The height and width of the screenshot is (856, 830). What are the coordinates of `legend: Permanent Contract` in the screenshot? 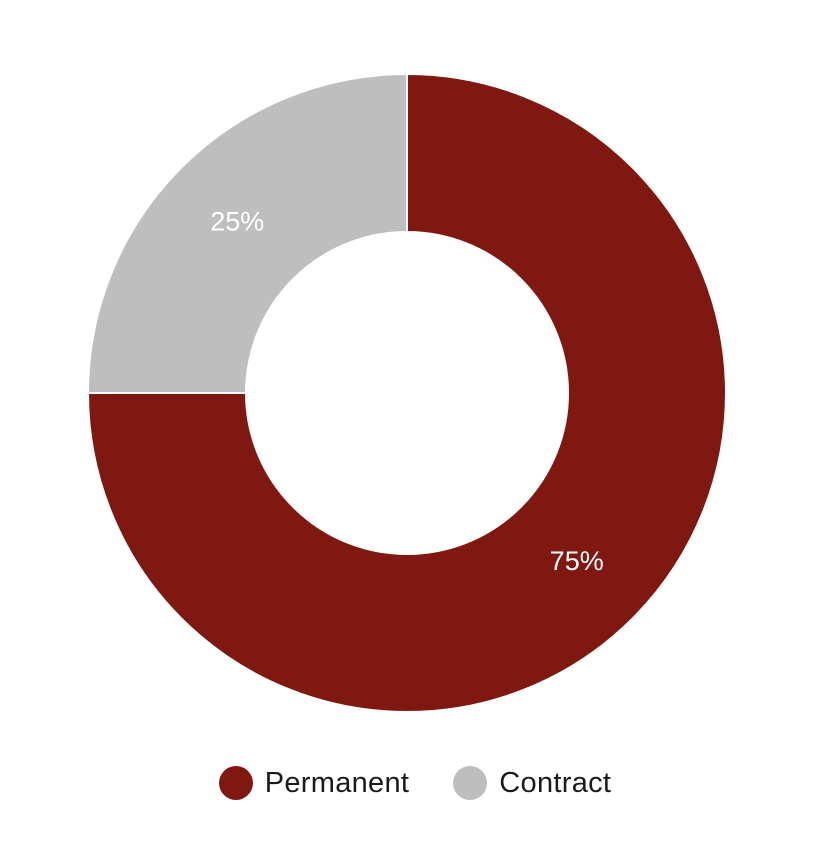 It's located at (415, 783).